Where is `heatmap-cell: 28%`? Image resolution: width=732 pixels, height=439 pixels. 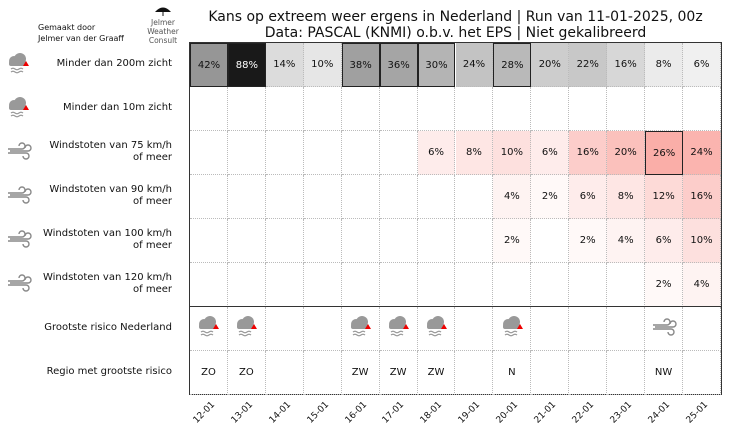 heatmap-cell: 28% is located at coordinates (512, 65).